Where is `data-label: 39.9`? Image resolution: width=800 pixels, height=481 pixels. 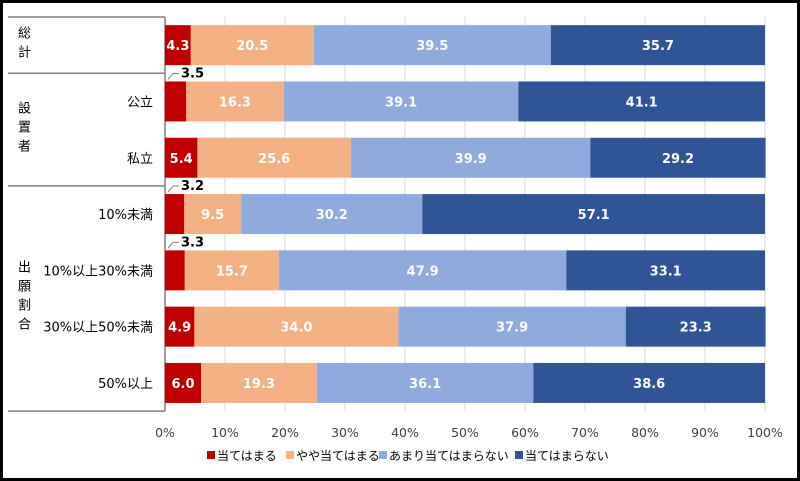
data-label: 39.9 is located at coordinates (471, 159).